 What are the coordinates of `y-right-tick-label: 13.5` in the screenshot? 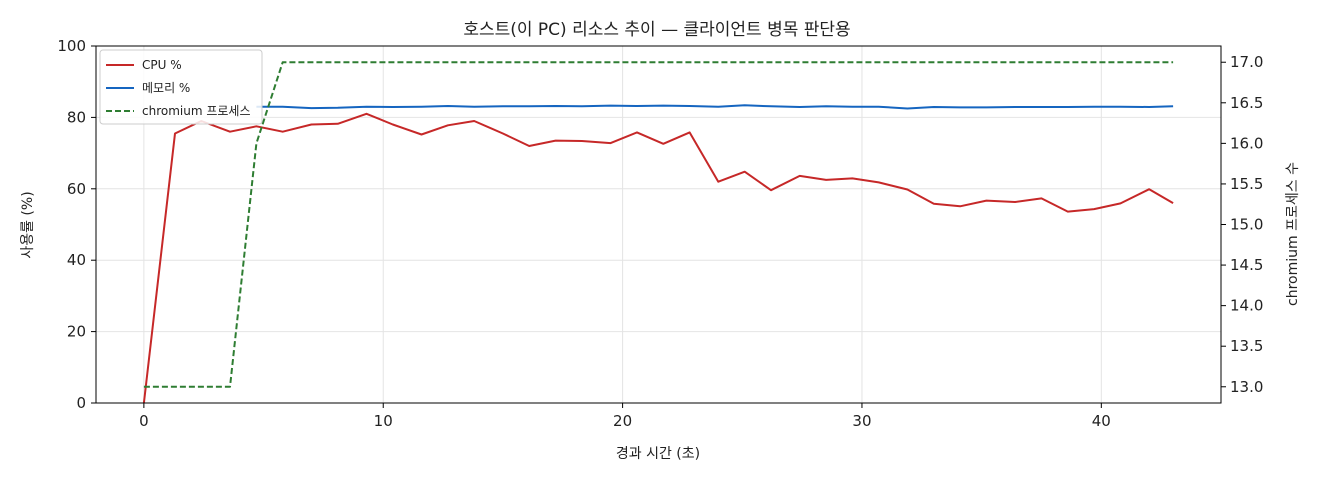 It's located at (1246, 346).